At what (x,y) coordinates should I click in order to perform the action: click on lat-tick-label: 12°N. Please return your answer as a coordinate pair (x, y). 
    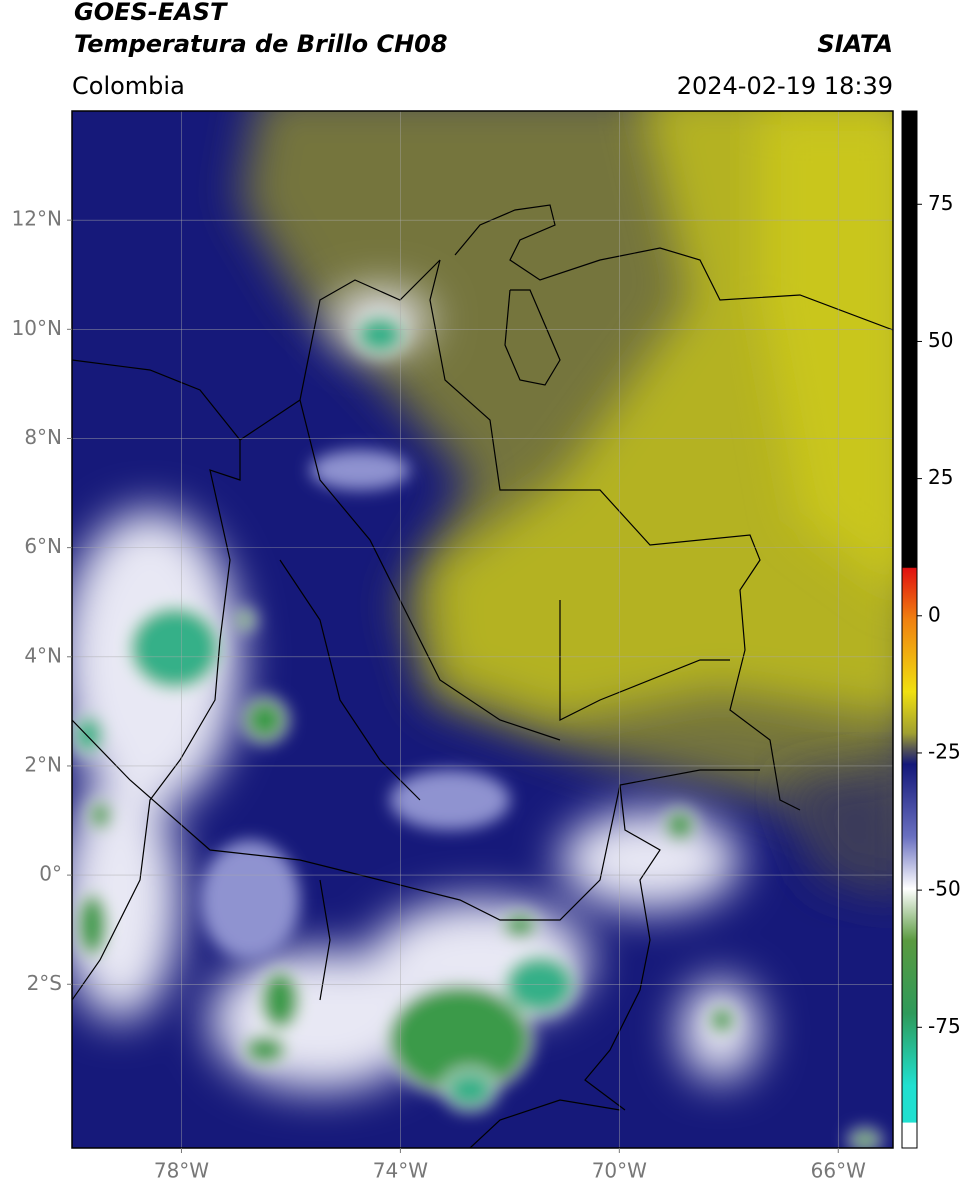
    Looking at the image, I should click on (37, 219).